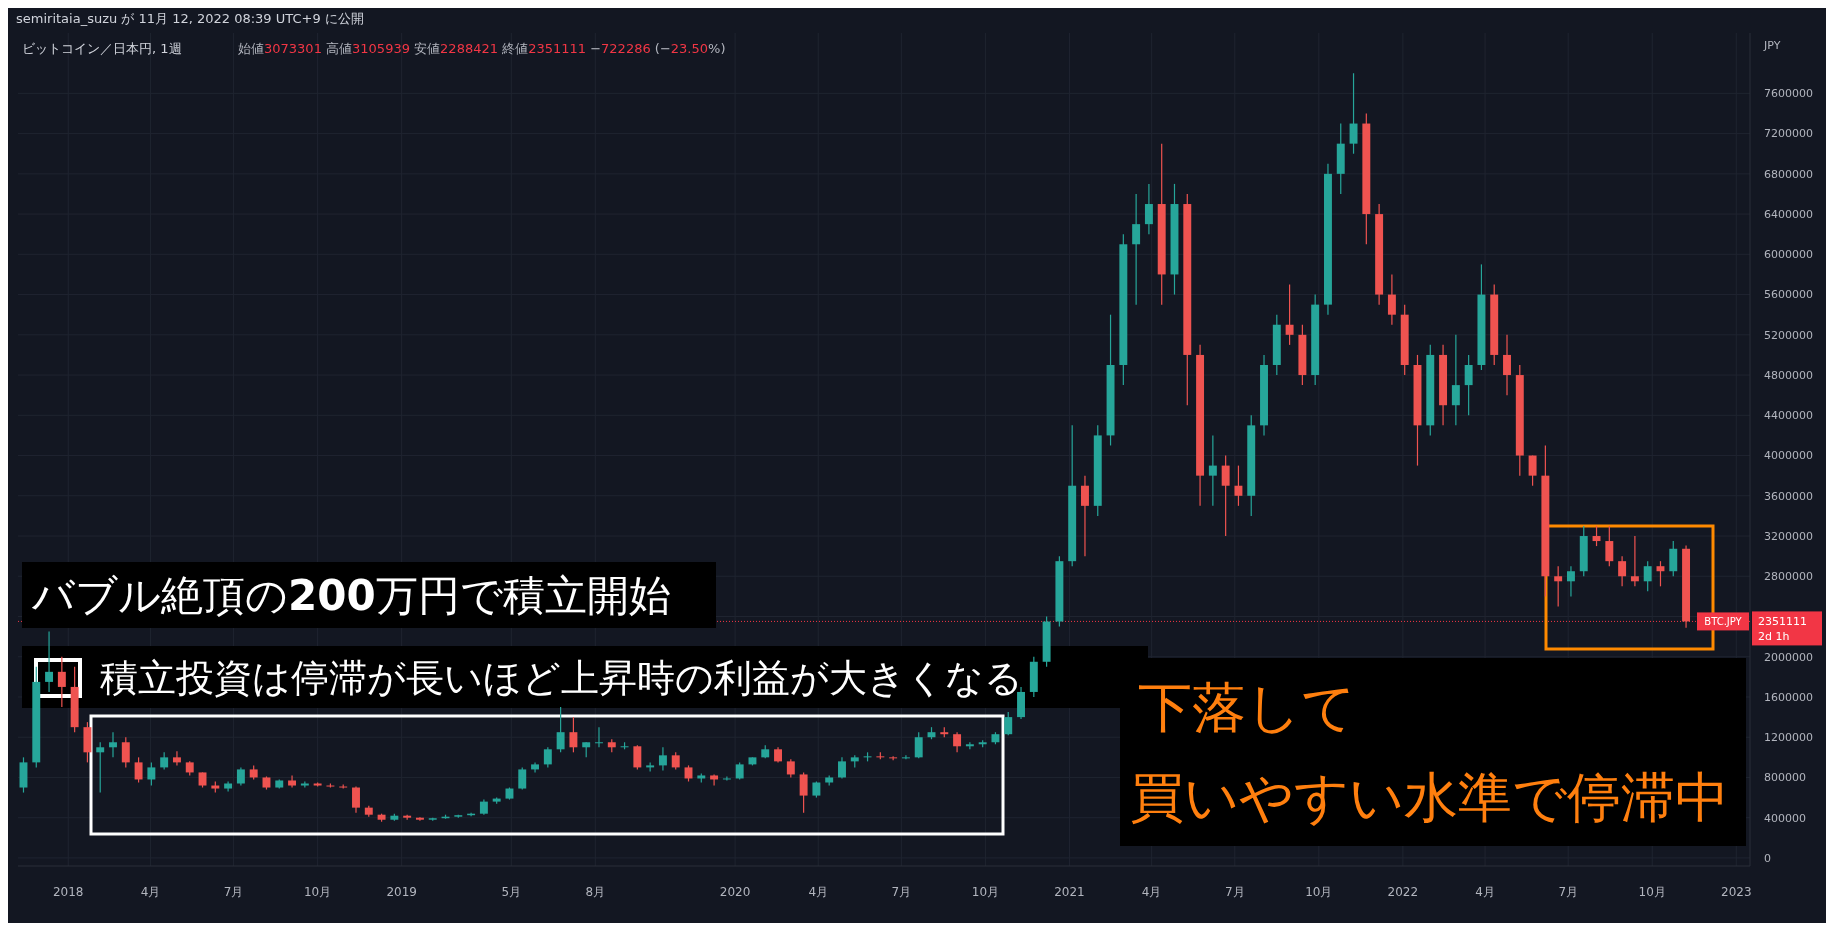  What do you see at coordinates (1788, 416) in the screenshot?
I see `y-tick-label: 4400000` at bounding box center [1788, 416].